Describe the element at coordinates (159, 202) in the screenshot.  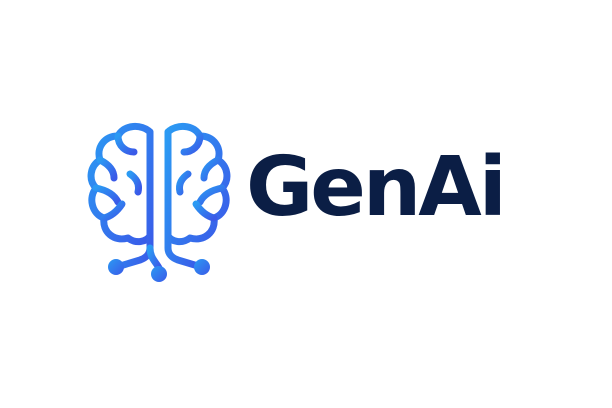
I see `brain-circuit-icon` at that location.